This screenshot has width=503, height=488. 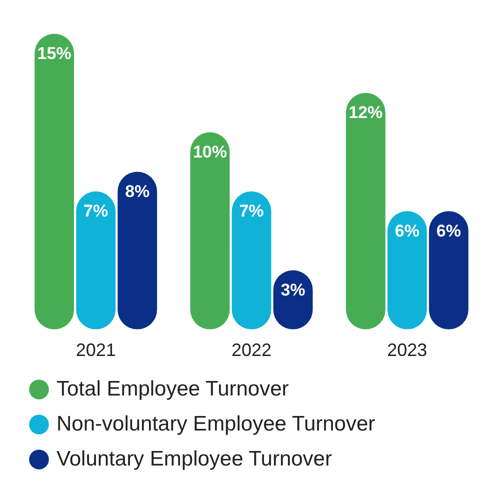 I want to click on legend-label: Voluntary Employee Turnover, so click(x=194, y=458).